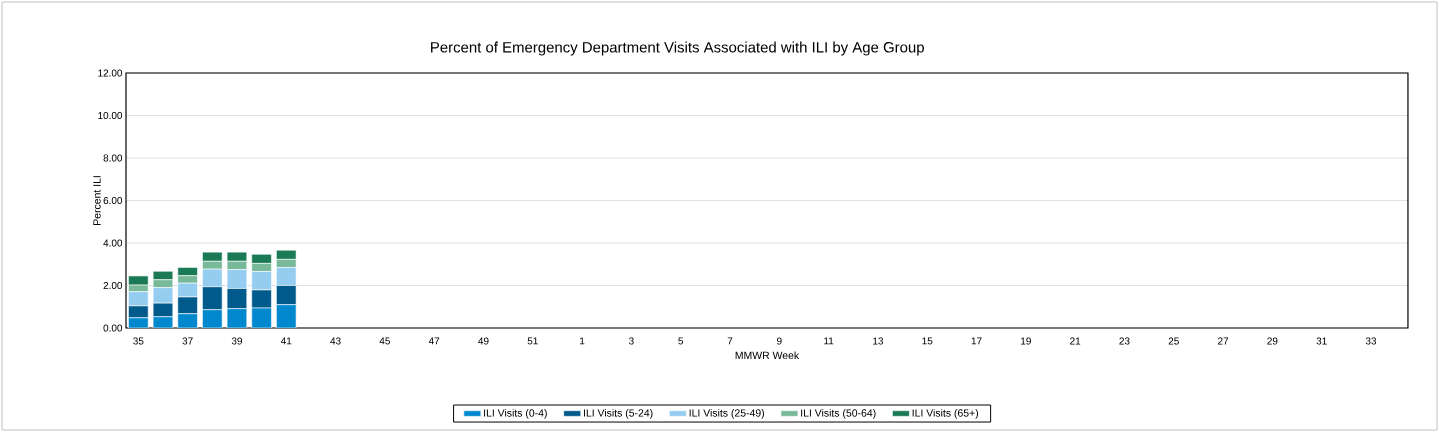  What do you see at coordinates (1272, 341) in the screenshot?
I see `x-tick-label: 29` at bounding box center [1272, 341].